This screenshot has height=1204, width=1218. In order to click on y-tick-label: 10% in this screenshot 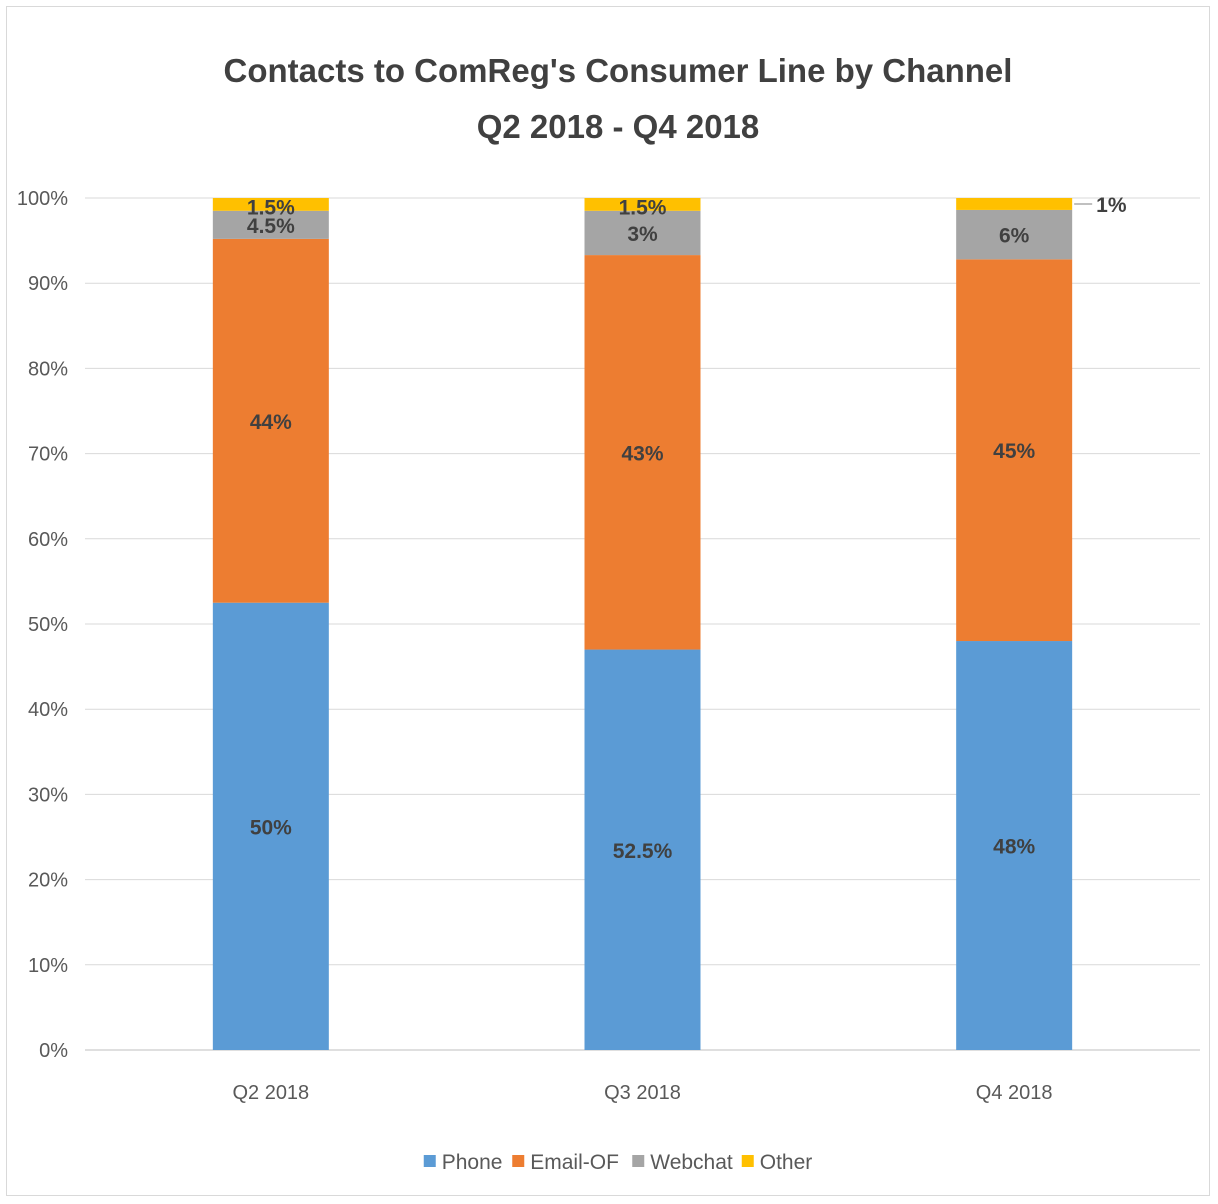, I will do `click(48, 966)`.